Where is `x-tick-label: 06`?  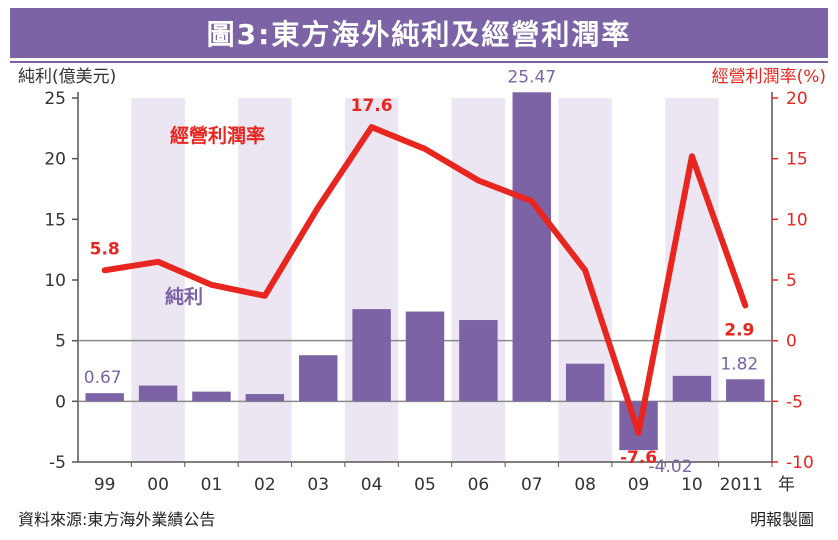 x-tick-label: 06 is located at coordinates (479, 485).